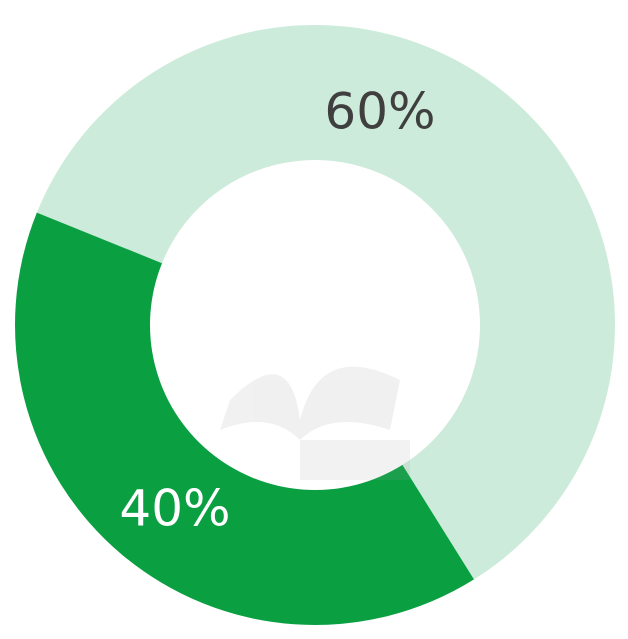 This screenshot has width=628, height=639. I want to click on house-shape, so click(355, 460).